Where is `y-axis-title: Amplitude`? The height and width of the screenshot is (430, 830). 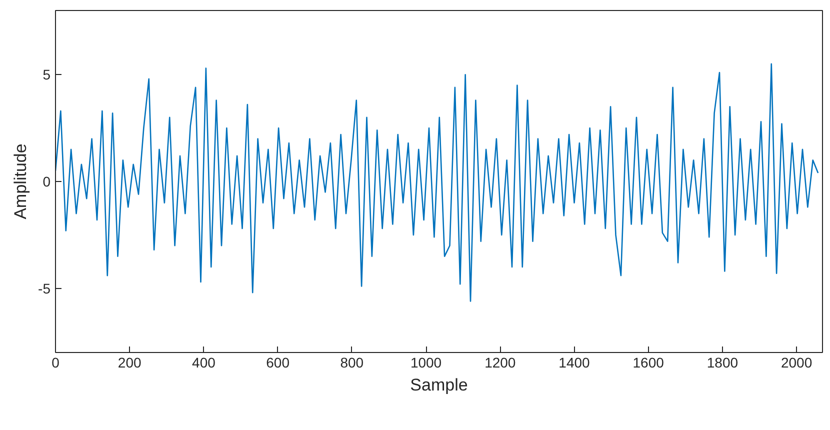 y-axis-title: Amplitude is located at coordinates (20, 182).